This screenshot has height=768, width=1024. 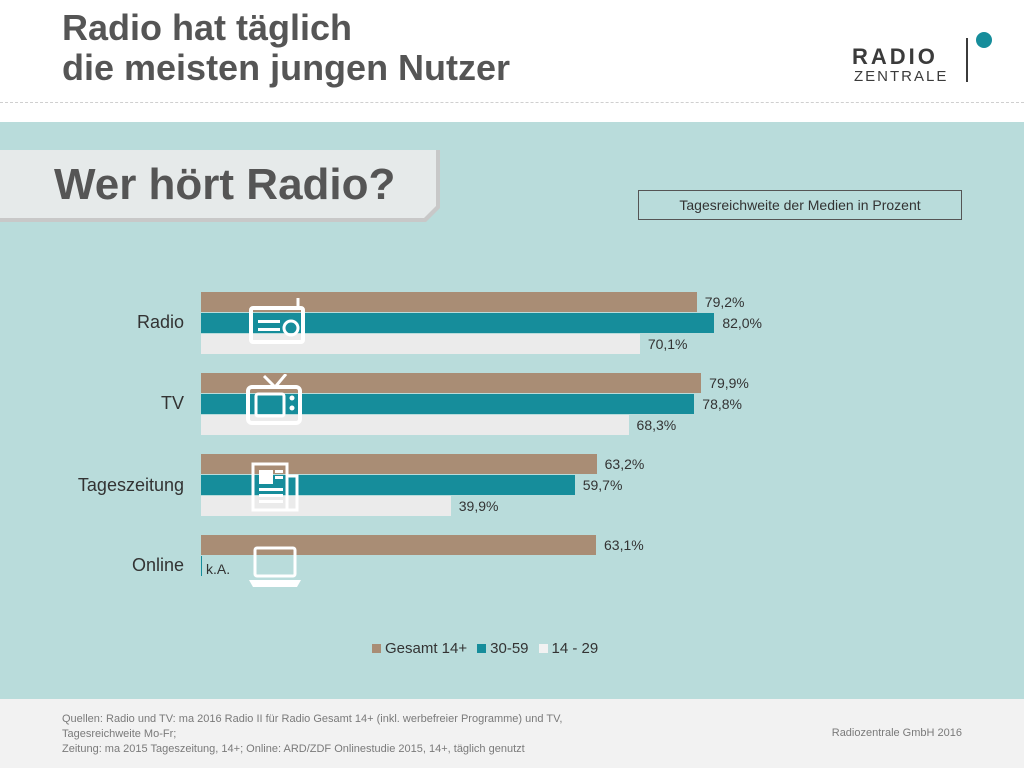 I want to click on data-label-radio-series-2: 70,1%, so click(x=667, y=344).